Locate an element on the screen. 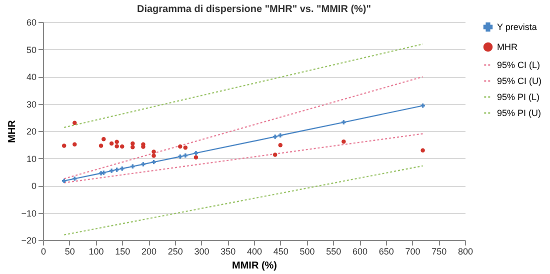  x-tick-label: 50 is located at coordinates (69, 251).